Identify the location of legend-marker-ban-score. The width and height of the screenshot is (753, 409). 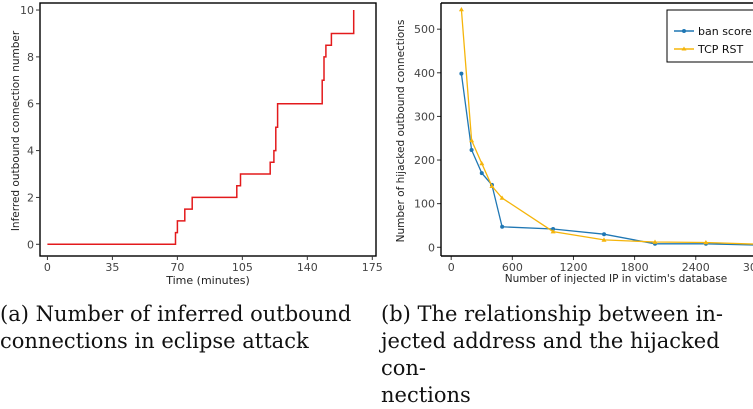
(684, 31).